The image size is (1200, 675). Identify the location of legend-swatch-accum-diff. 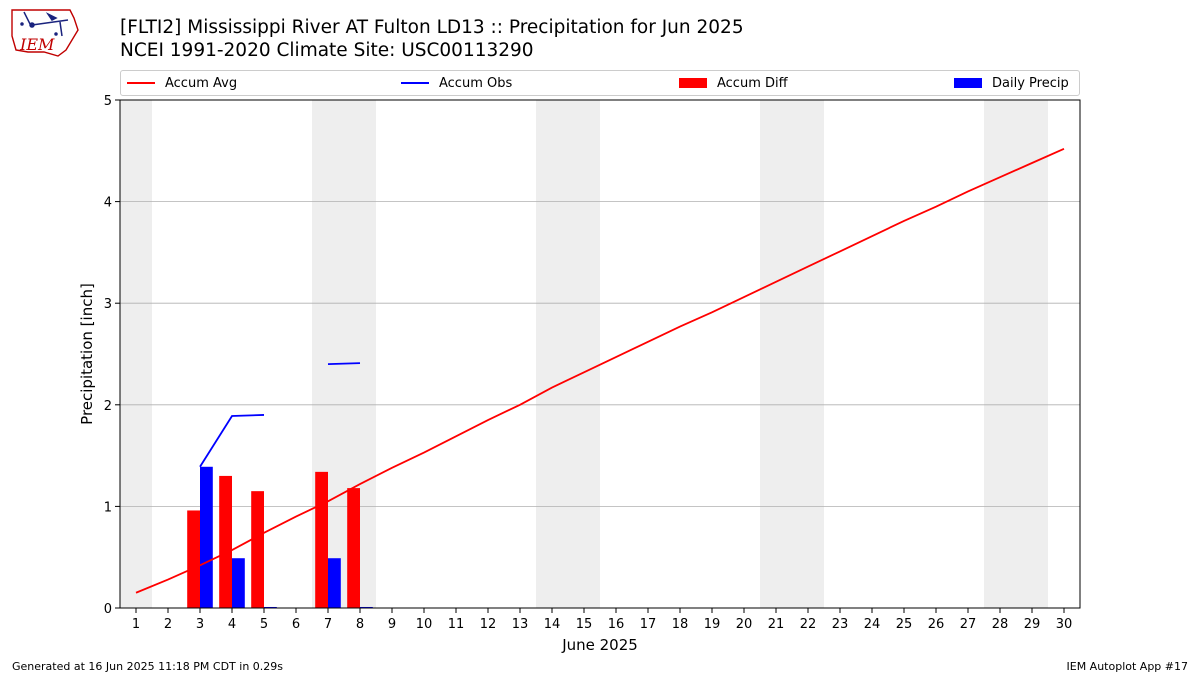
(693, 83).